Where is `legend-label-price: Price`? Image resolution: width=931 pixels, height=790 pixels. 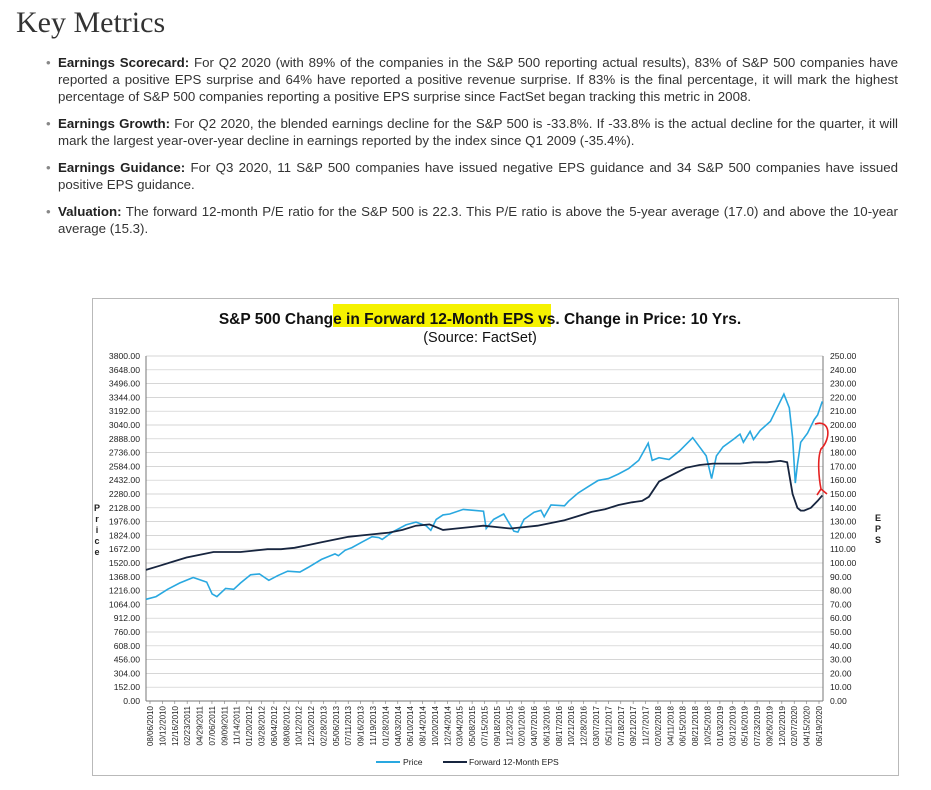
legend-label-price: Price is located at coordinates (413, 762).